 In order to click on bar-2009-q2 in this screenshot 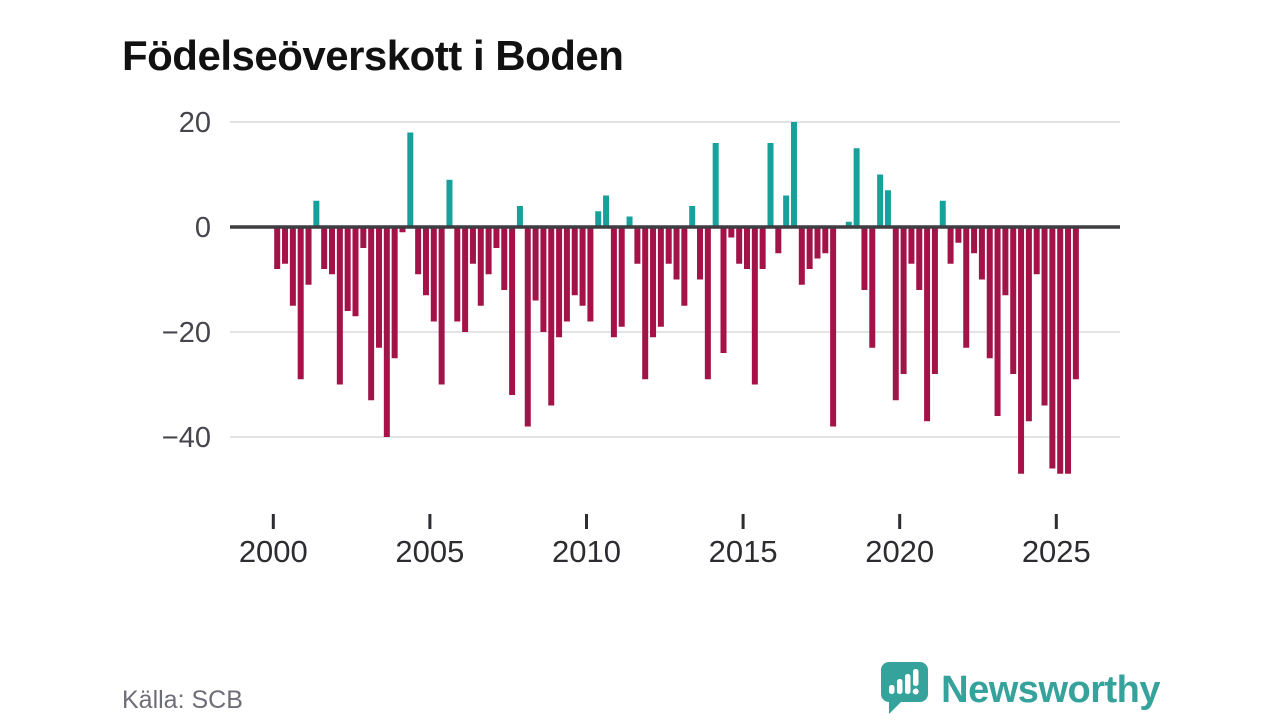, I will do `click(566, 274)`.